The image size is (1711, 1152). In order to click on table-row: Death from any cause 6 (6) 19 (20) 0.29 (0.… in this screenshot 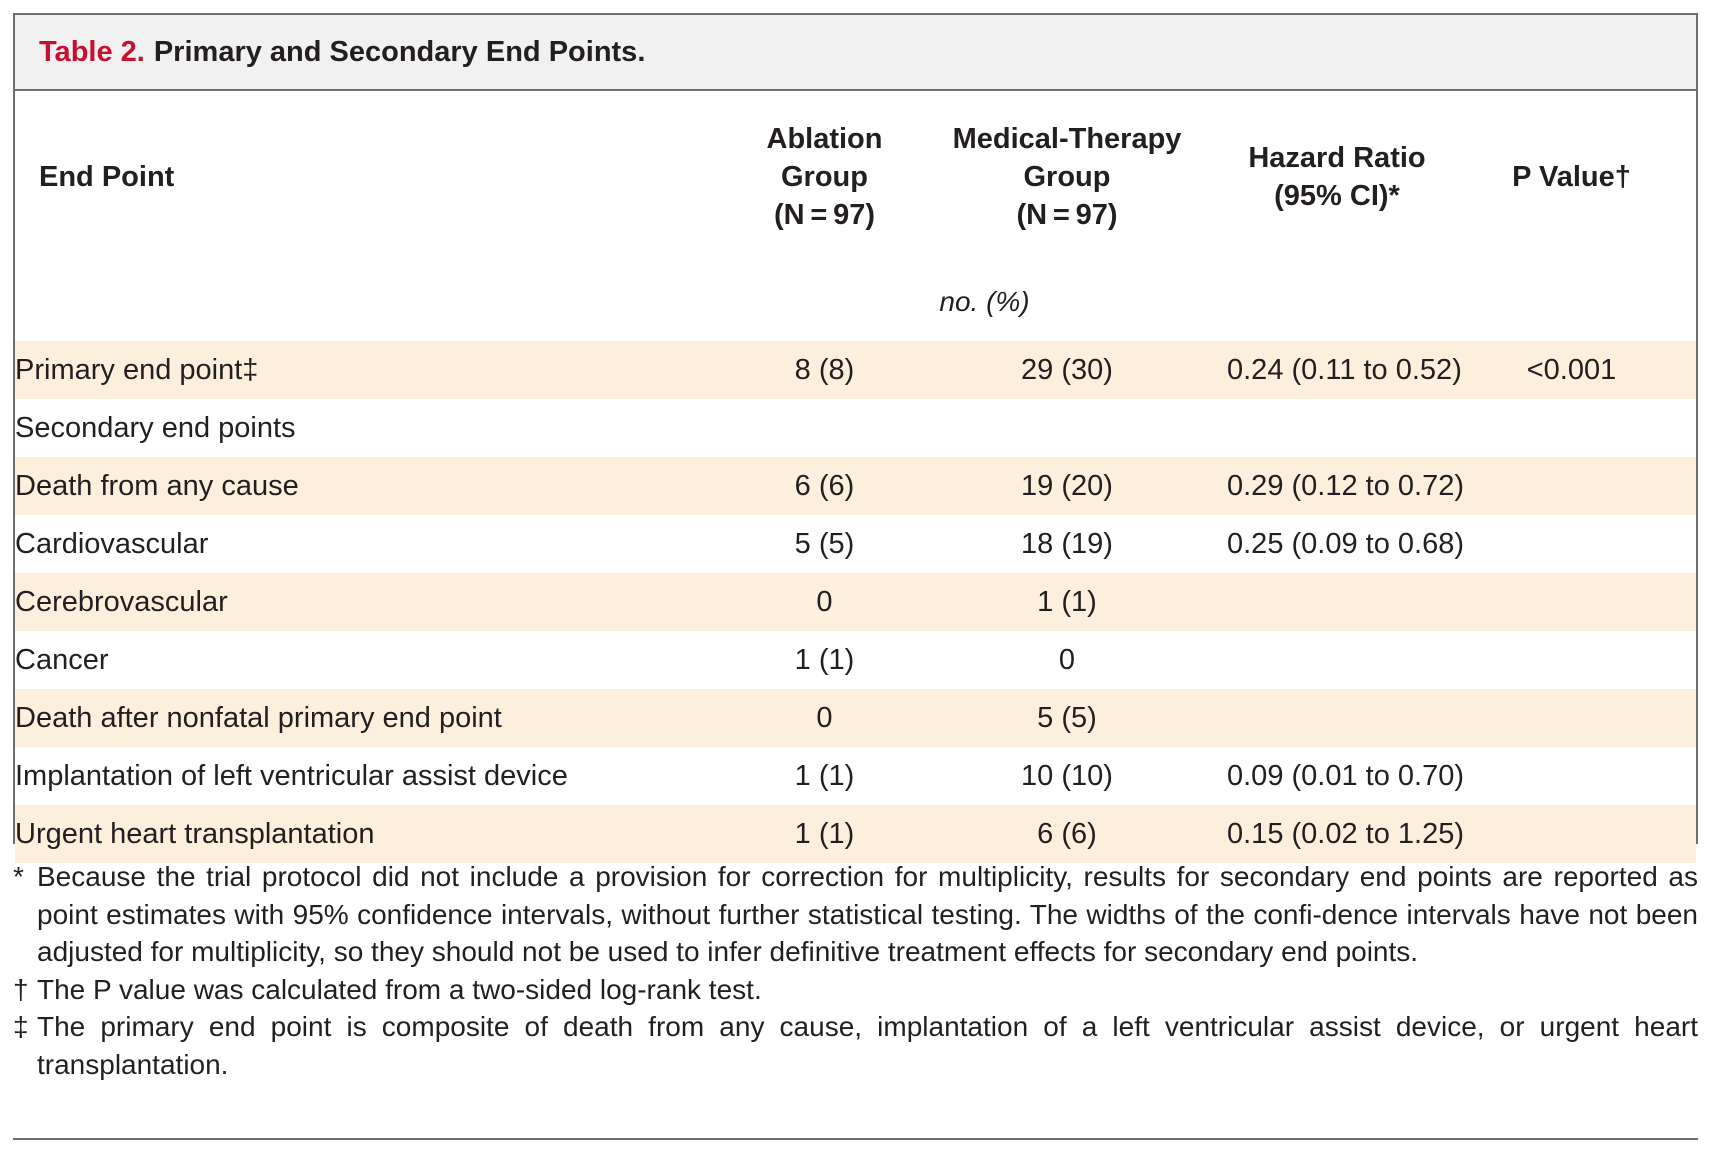, I will do `click(855, 486)`.